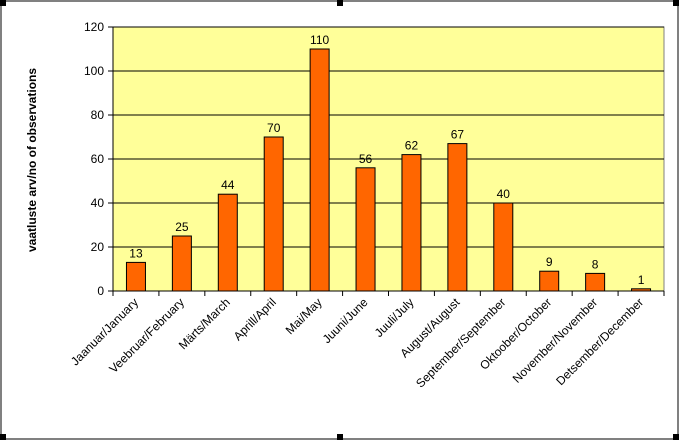 This screenshot has height=445, width=679. Describe the element at coordinates (98, 159) in the screenshot. I see `y-tick-label: 60` at that location.